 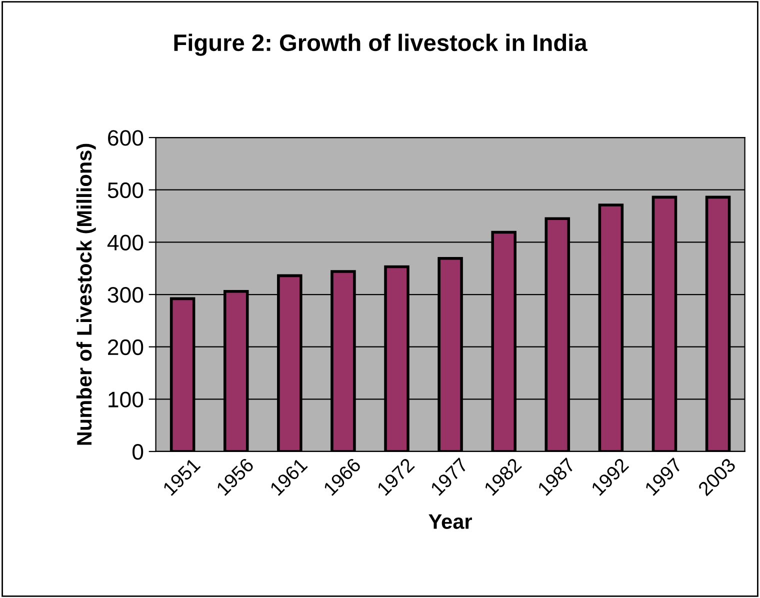 What do you see at coordinates (138, 452) in the screenshot?
I see `y-tick-label: 0` at bounding box center [138, 452].